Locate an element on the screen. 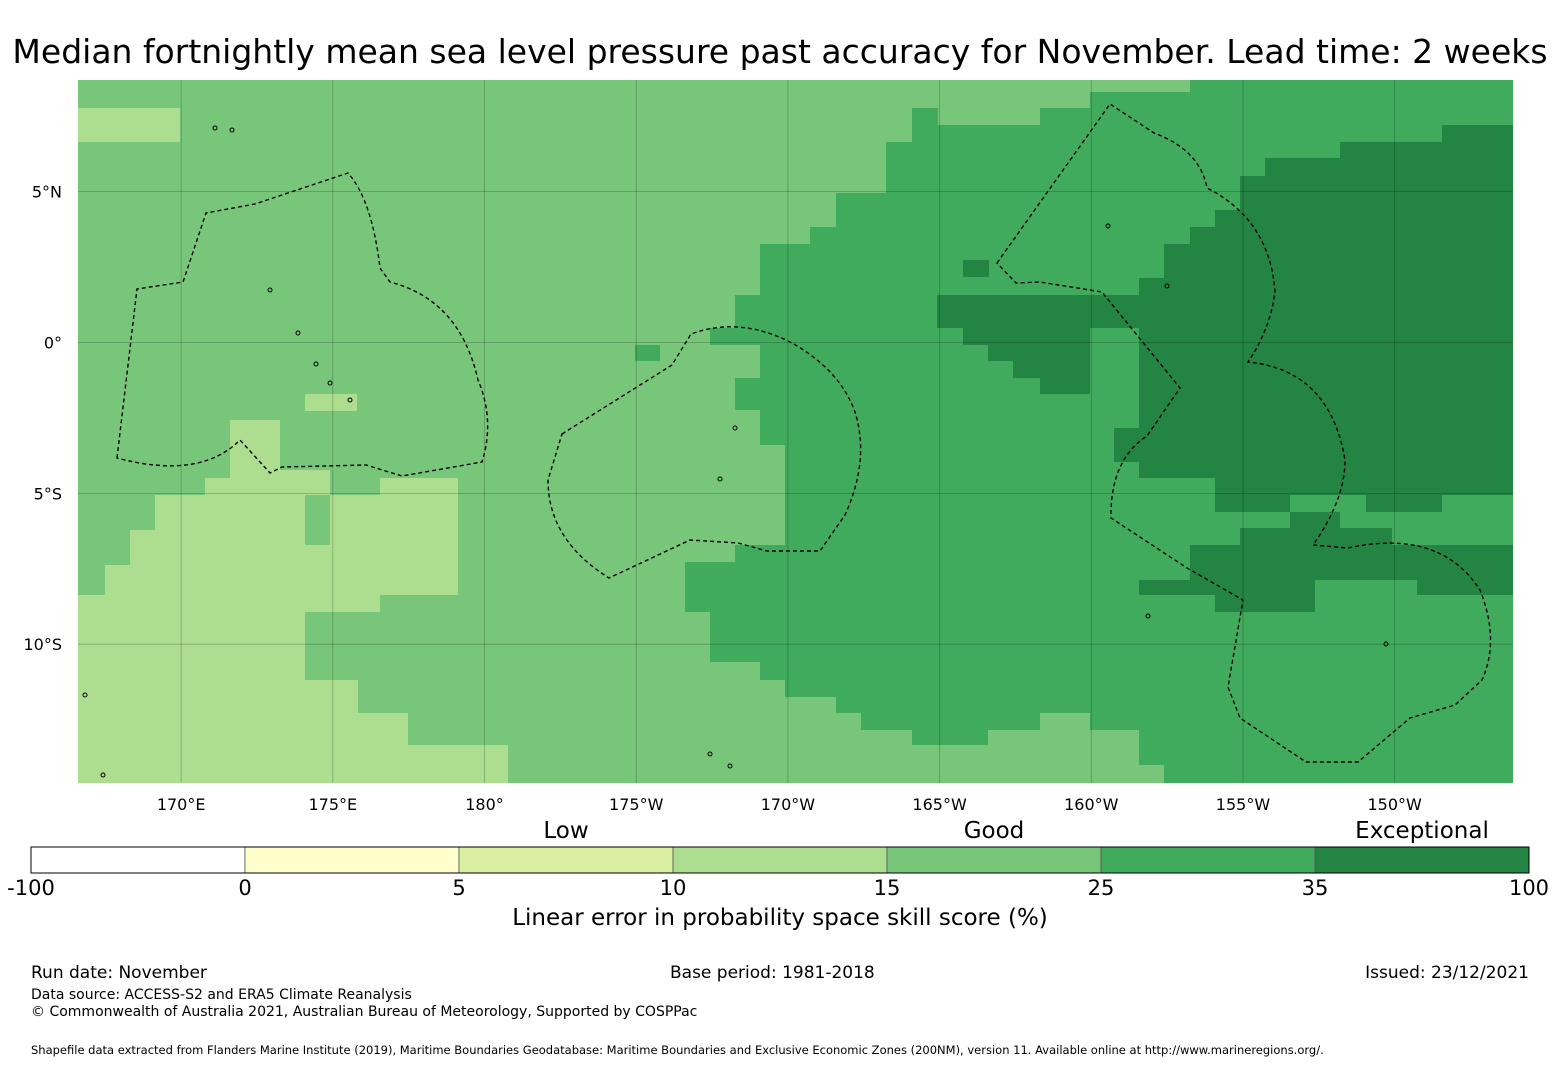 The width and height of the screenshot is (1560, 1065). latitude-tick-label: 5°S is located at coordinates (48, 493).